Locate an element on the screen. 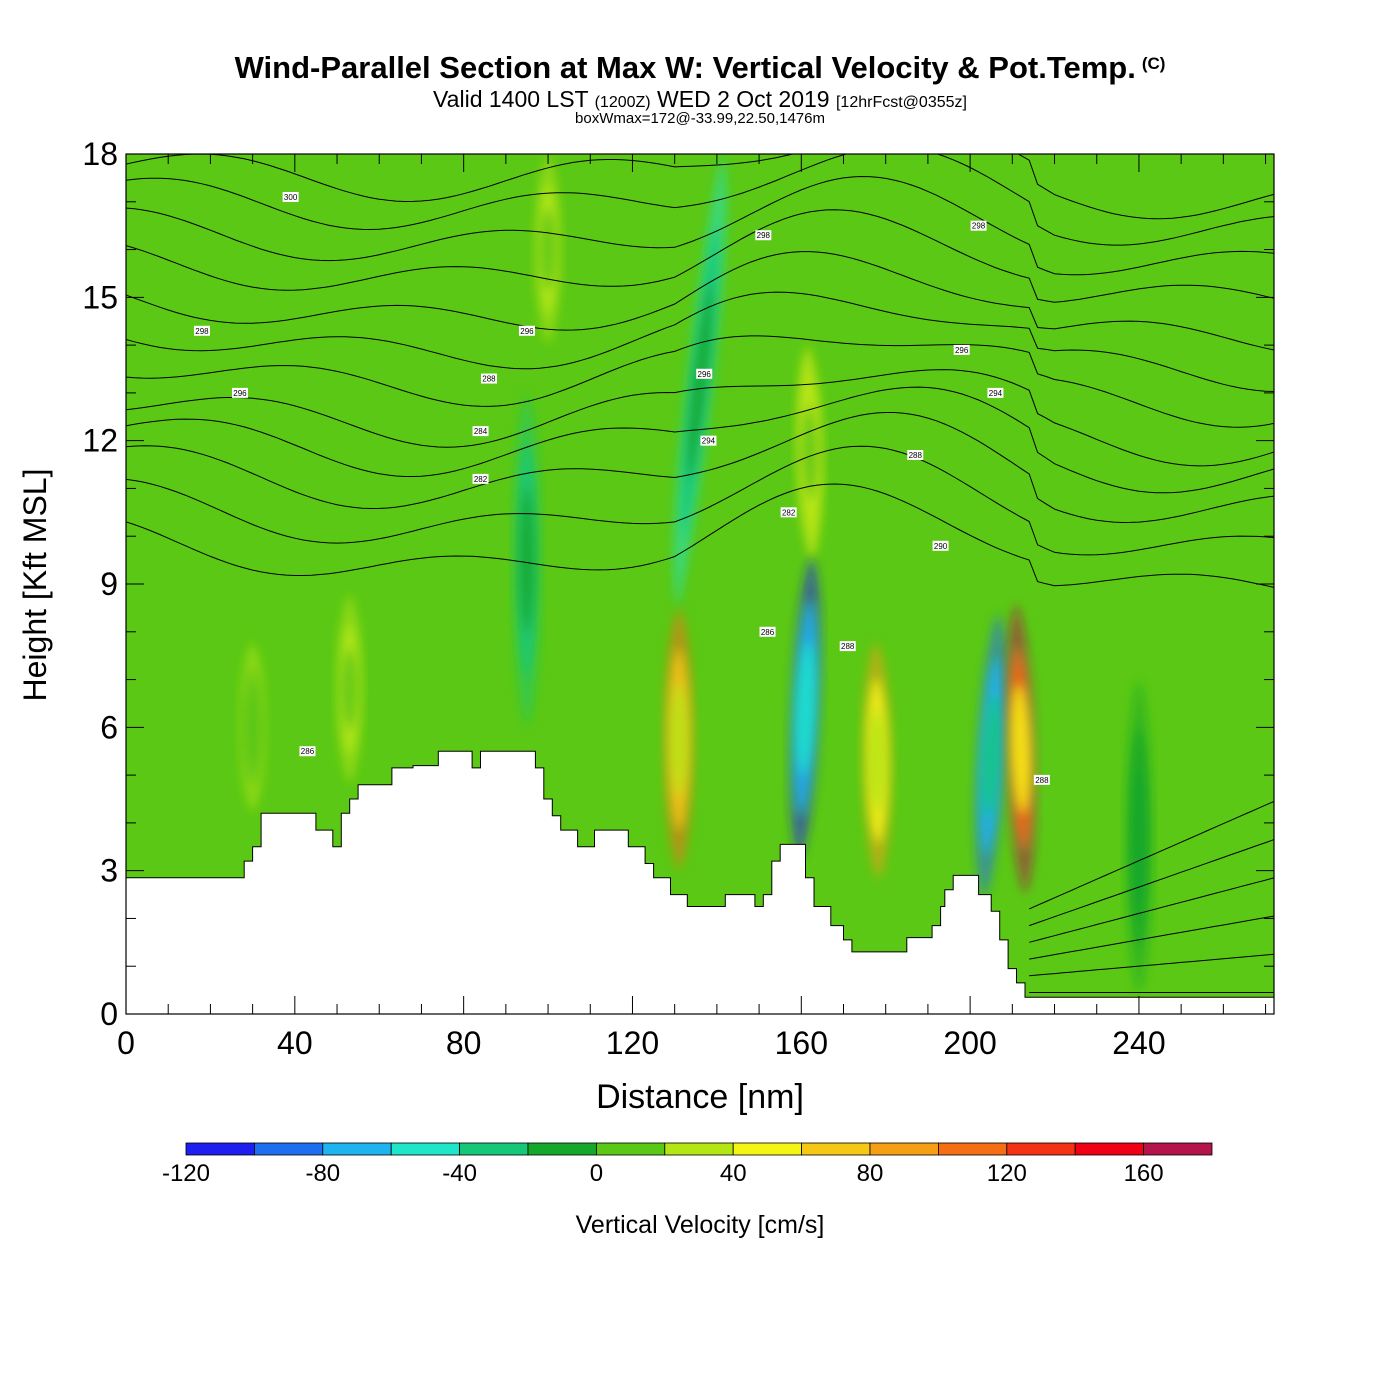  y-tick-label: 15 is located at coordinates (100, 297).